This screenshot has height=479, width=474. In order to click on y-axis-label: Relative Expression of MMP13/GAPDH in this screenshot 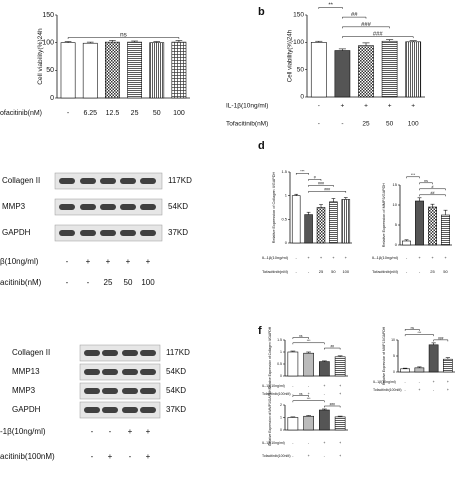, I will do `click(384, 355)`.